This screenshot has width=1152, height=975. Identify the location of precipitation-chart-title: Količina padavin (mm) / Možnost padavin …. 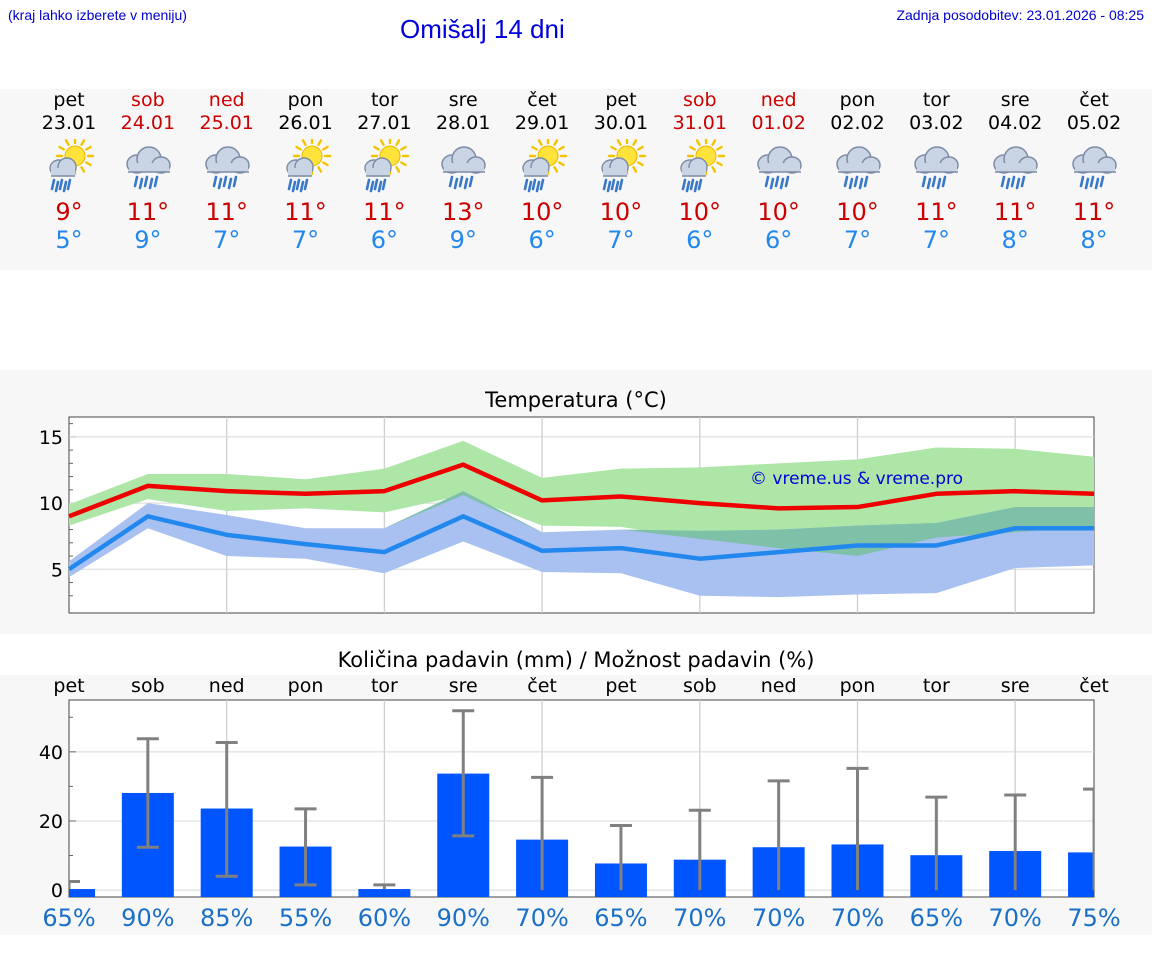
(576, 660).